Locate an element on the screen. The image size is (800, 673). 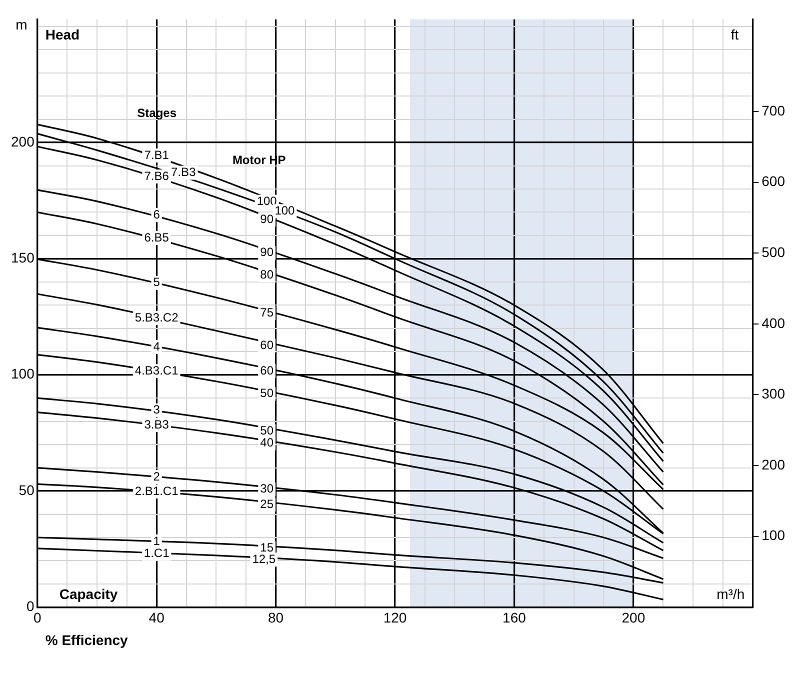
annotation: Head is located at coordinates (62, 34).